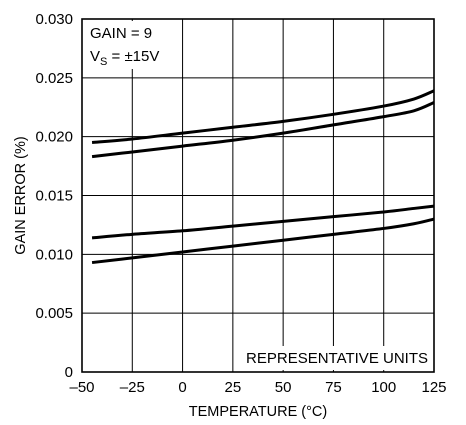  I want to click on conditions-box, so click(131, 45).